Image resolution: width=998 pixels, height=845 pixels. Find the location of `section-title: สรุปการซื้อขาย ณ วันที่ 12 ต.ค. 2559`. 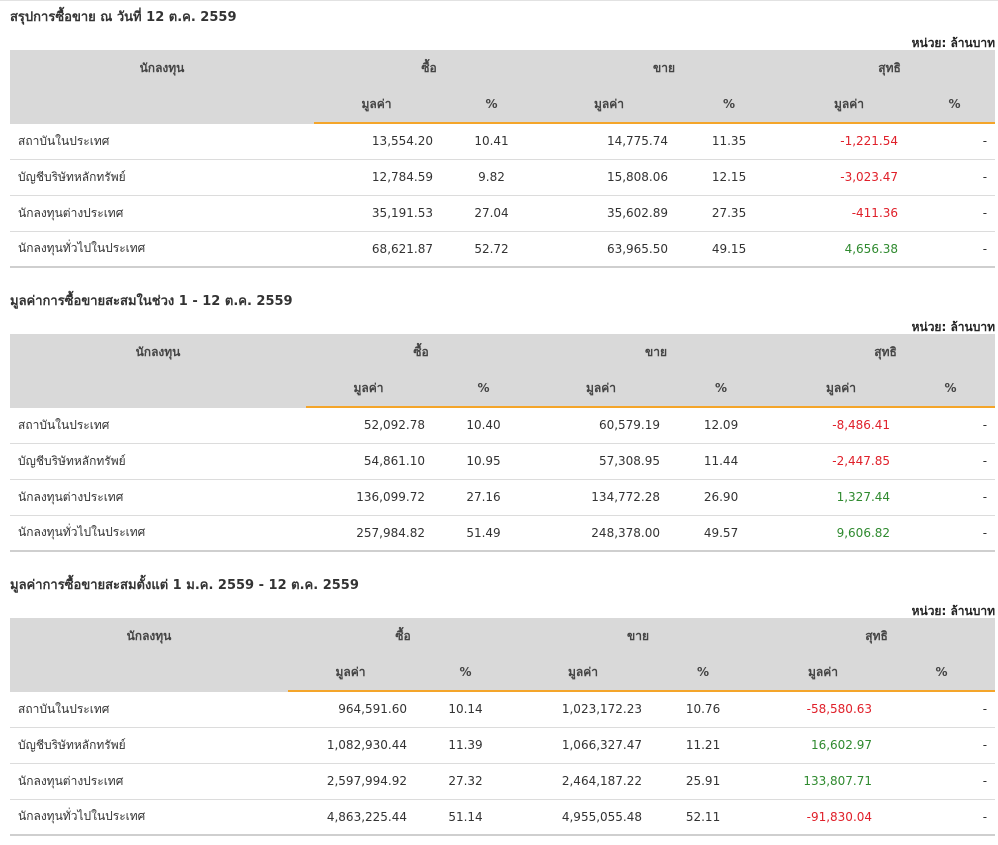

section-title: สรุปการซื้อขาย ณ วันที่ 12 ต.ค. 2559 is located at coordinates (123, 17).